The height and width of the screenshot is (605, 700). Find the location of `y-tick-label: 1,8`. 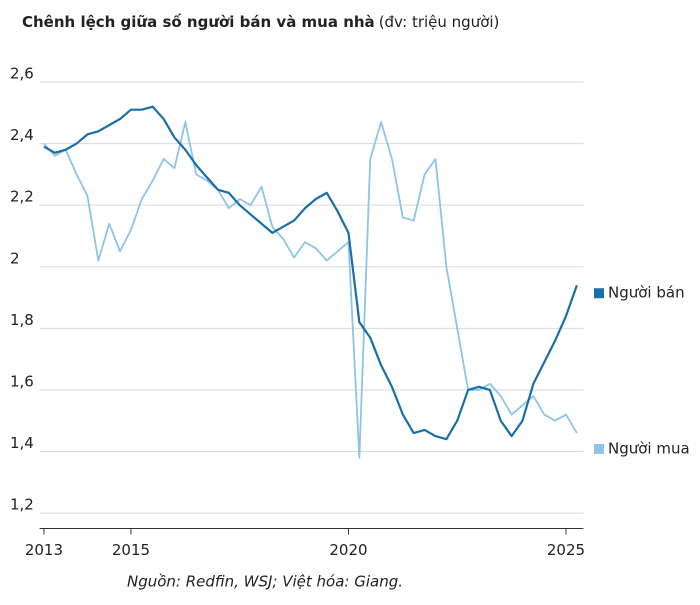

y-tick-label: 1,8 is located at coordinates (22, 320).